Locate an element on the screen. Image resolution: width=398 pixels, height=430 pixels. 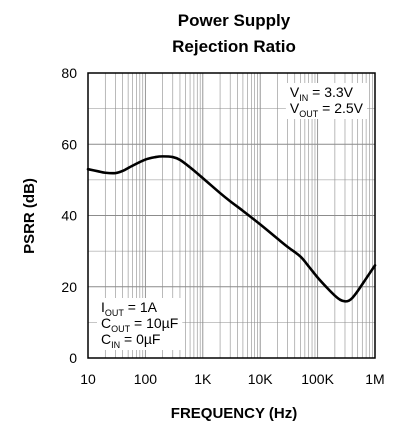
y-tick-label: 20 is located at coordinates (69, 287).